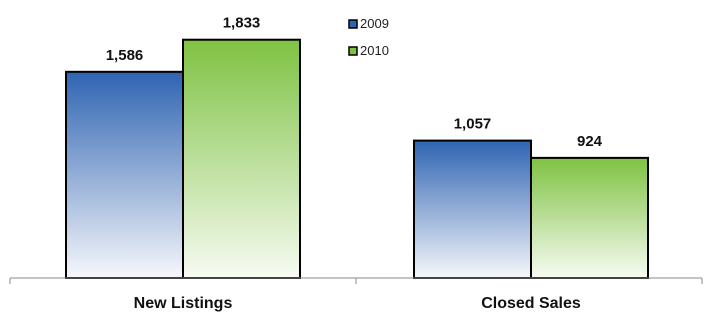 The width and height of the screenshot is (712, 321). I want to click on legend: 2009 2010, so click(368, 37).